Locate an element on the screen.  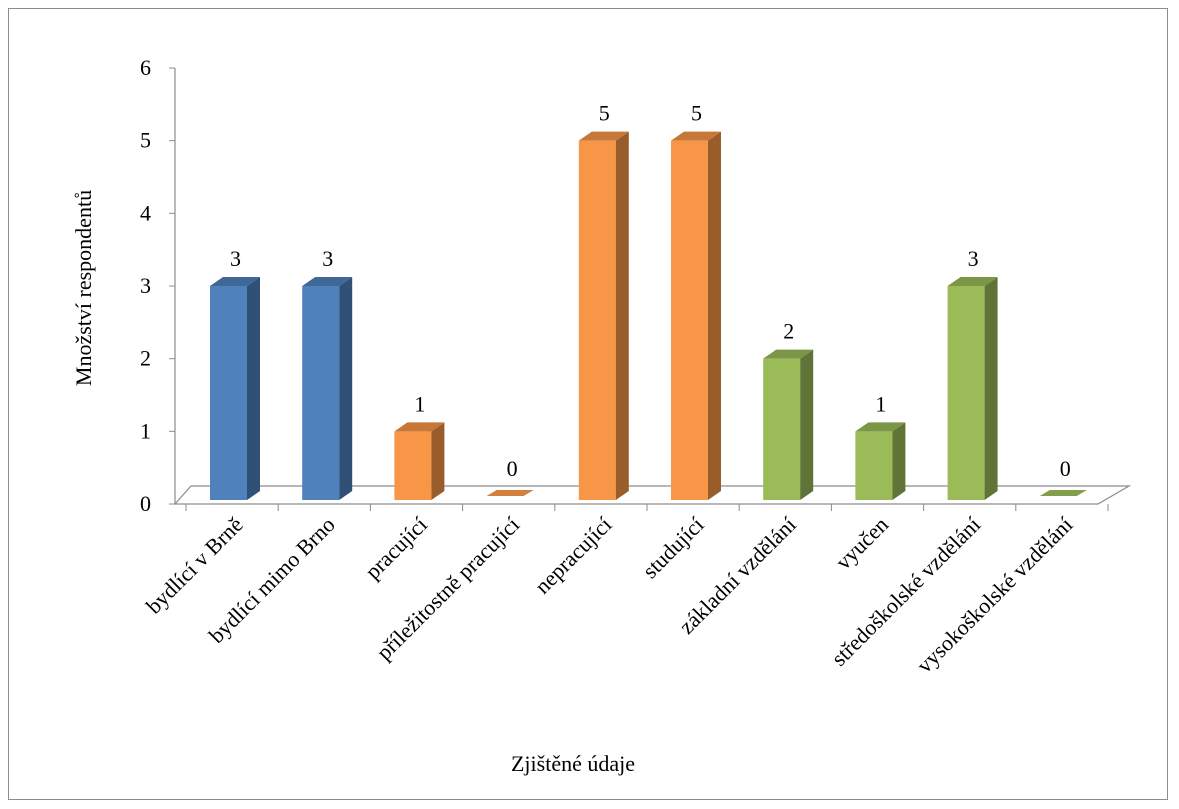
y-axis-label: Množství respondentů is located at coordinates (83, 288).